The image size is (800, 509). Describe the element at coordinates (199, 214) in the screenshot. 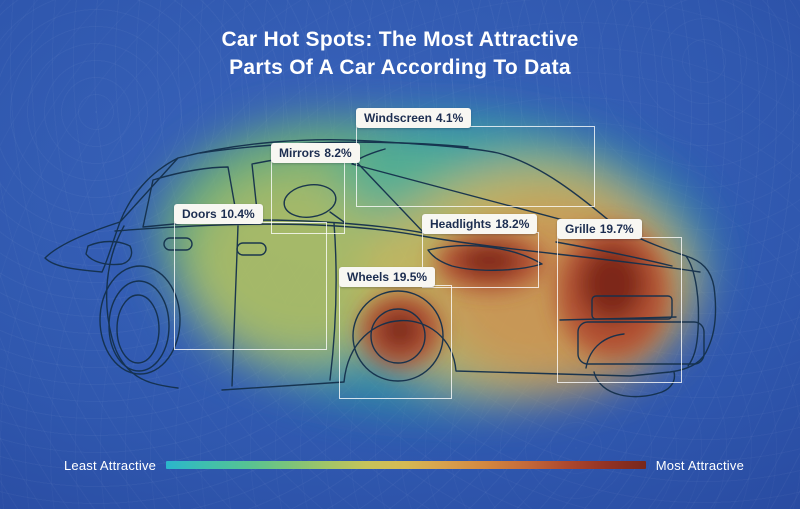

I see `region-name: Doors` at that location.